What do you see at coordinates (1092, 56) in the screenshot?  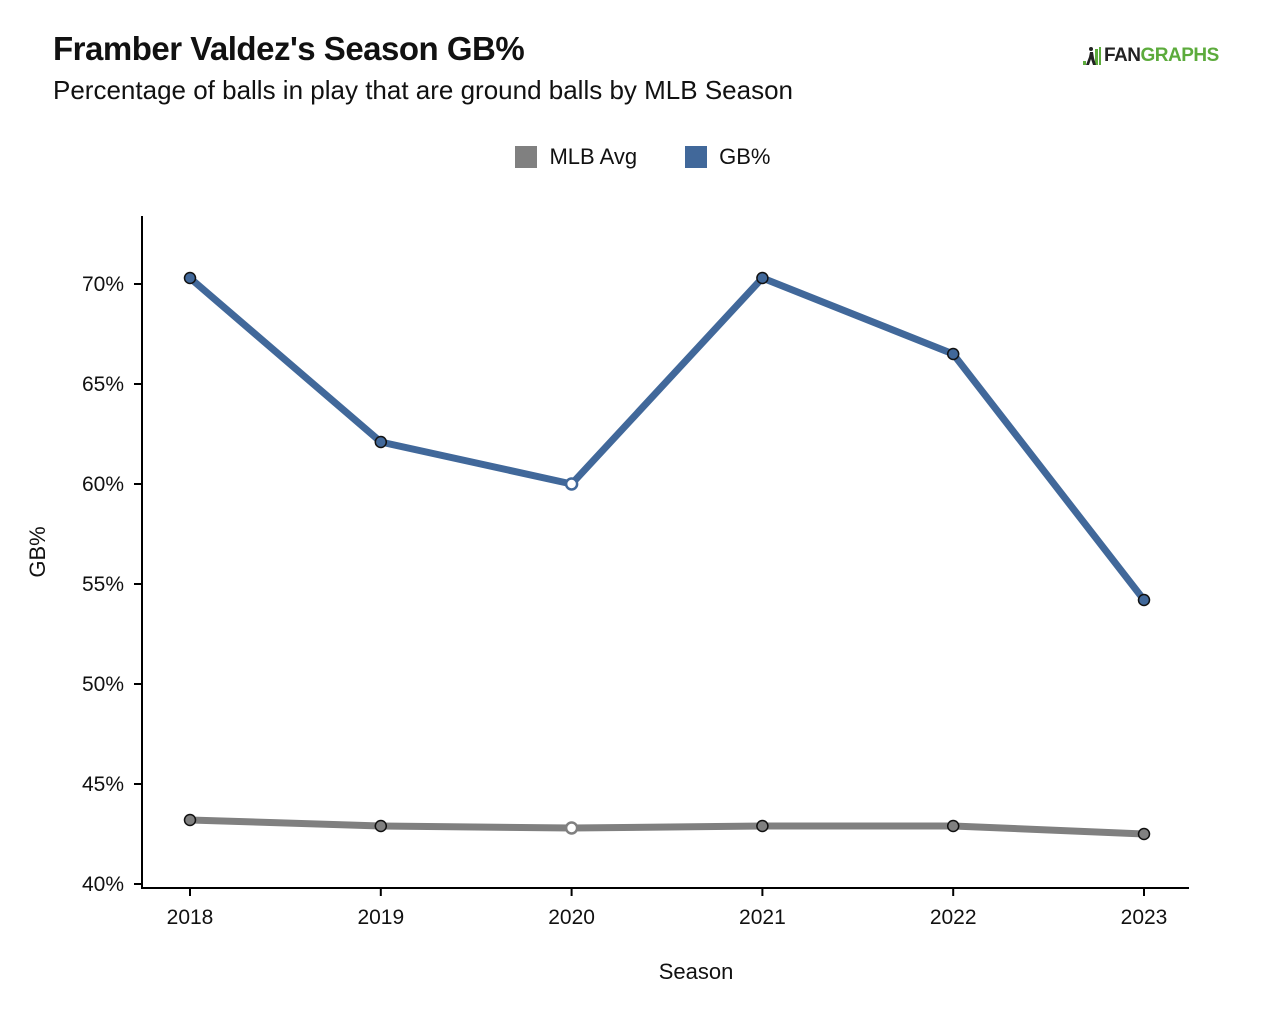 I see `fangraphs-logo-icon` at bounding box center [1092, 56].